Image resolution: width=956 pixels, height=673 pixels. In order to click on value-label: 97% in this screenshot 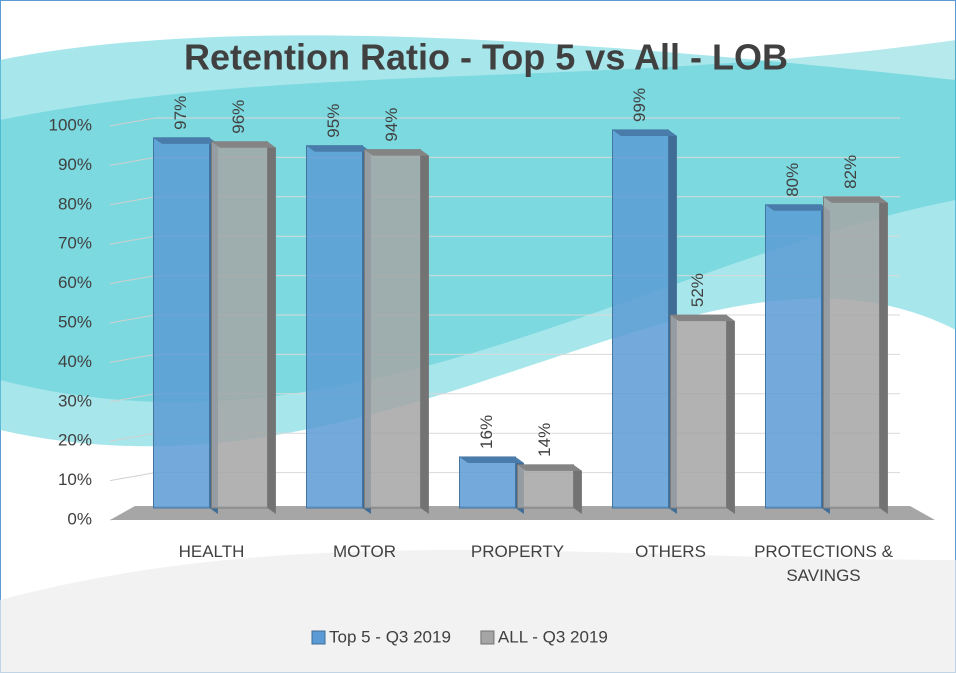, I will do `click(180, 113)`.